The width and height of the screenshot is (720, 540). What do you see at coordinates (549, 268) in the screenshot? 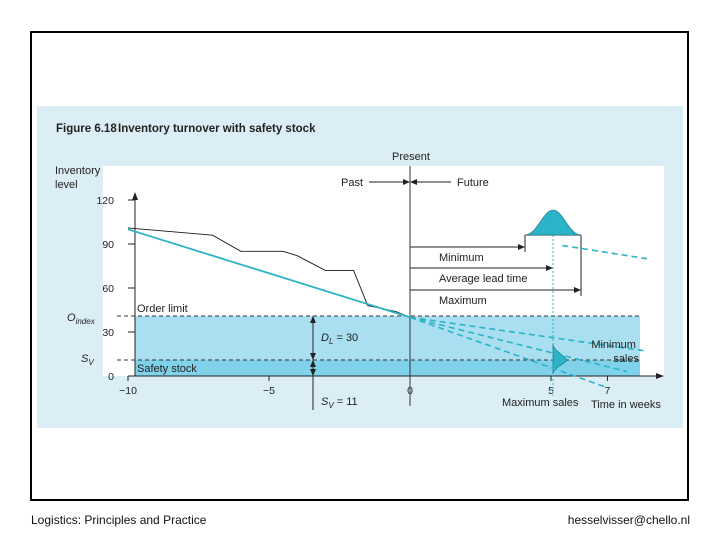
I see `lead-time-avg-arrowhead` at bounding box center [549, 268].